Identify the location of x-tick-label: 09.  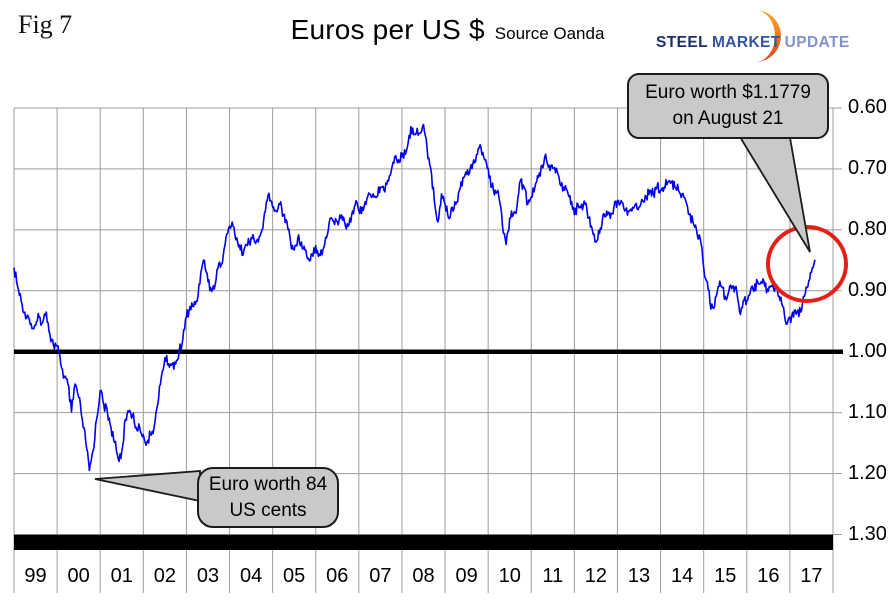
(466, 576).